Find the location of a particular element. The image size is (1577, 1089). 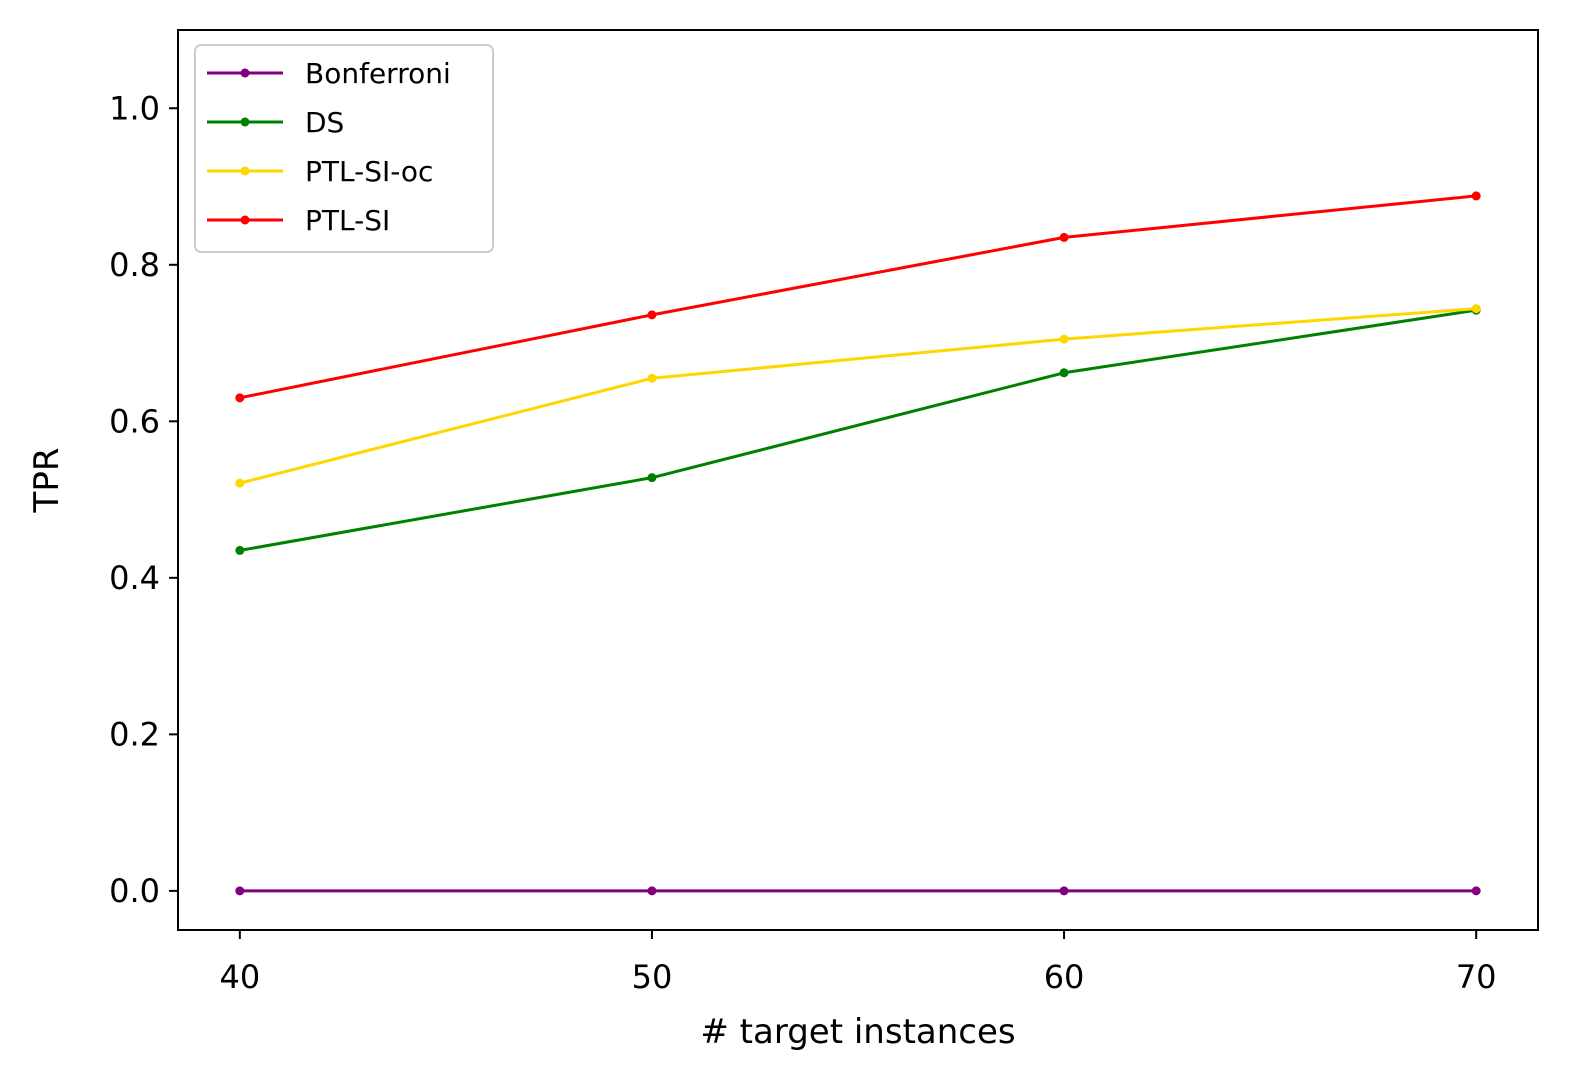

y-tick-label: 0.4 is located at coordinates (134, 578).